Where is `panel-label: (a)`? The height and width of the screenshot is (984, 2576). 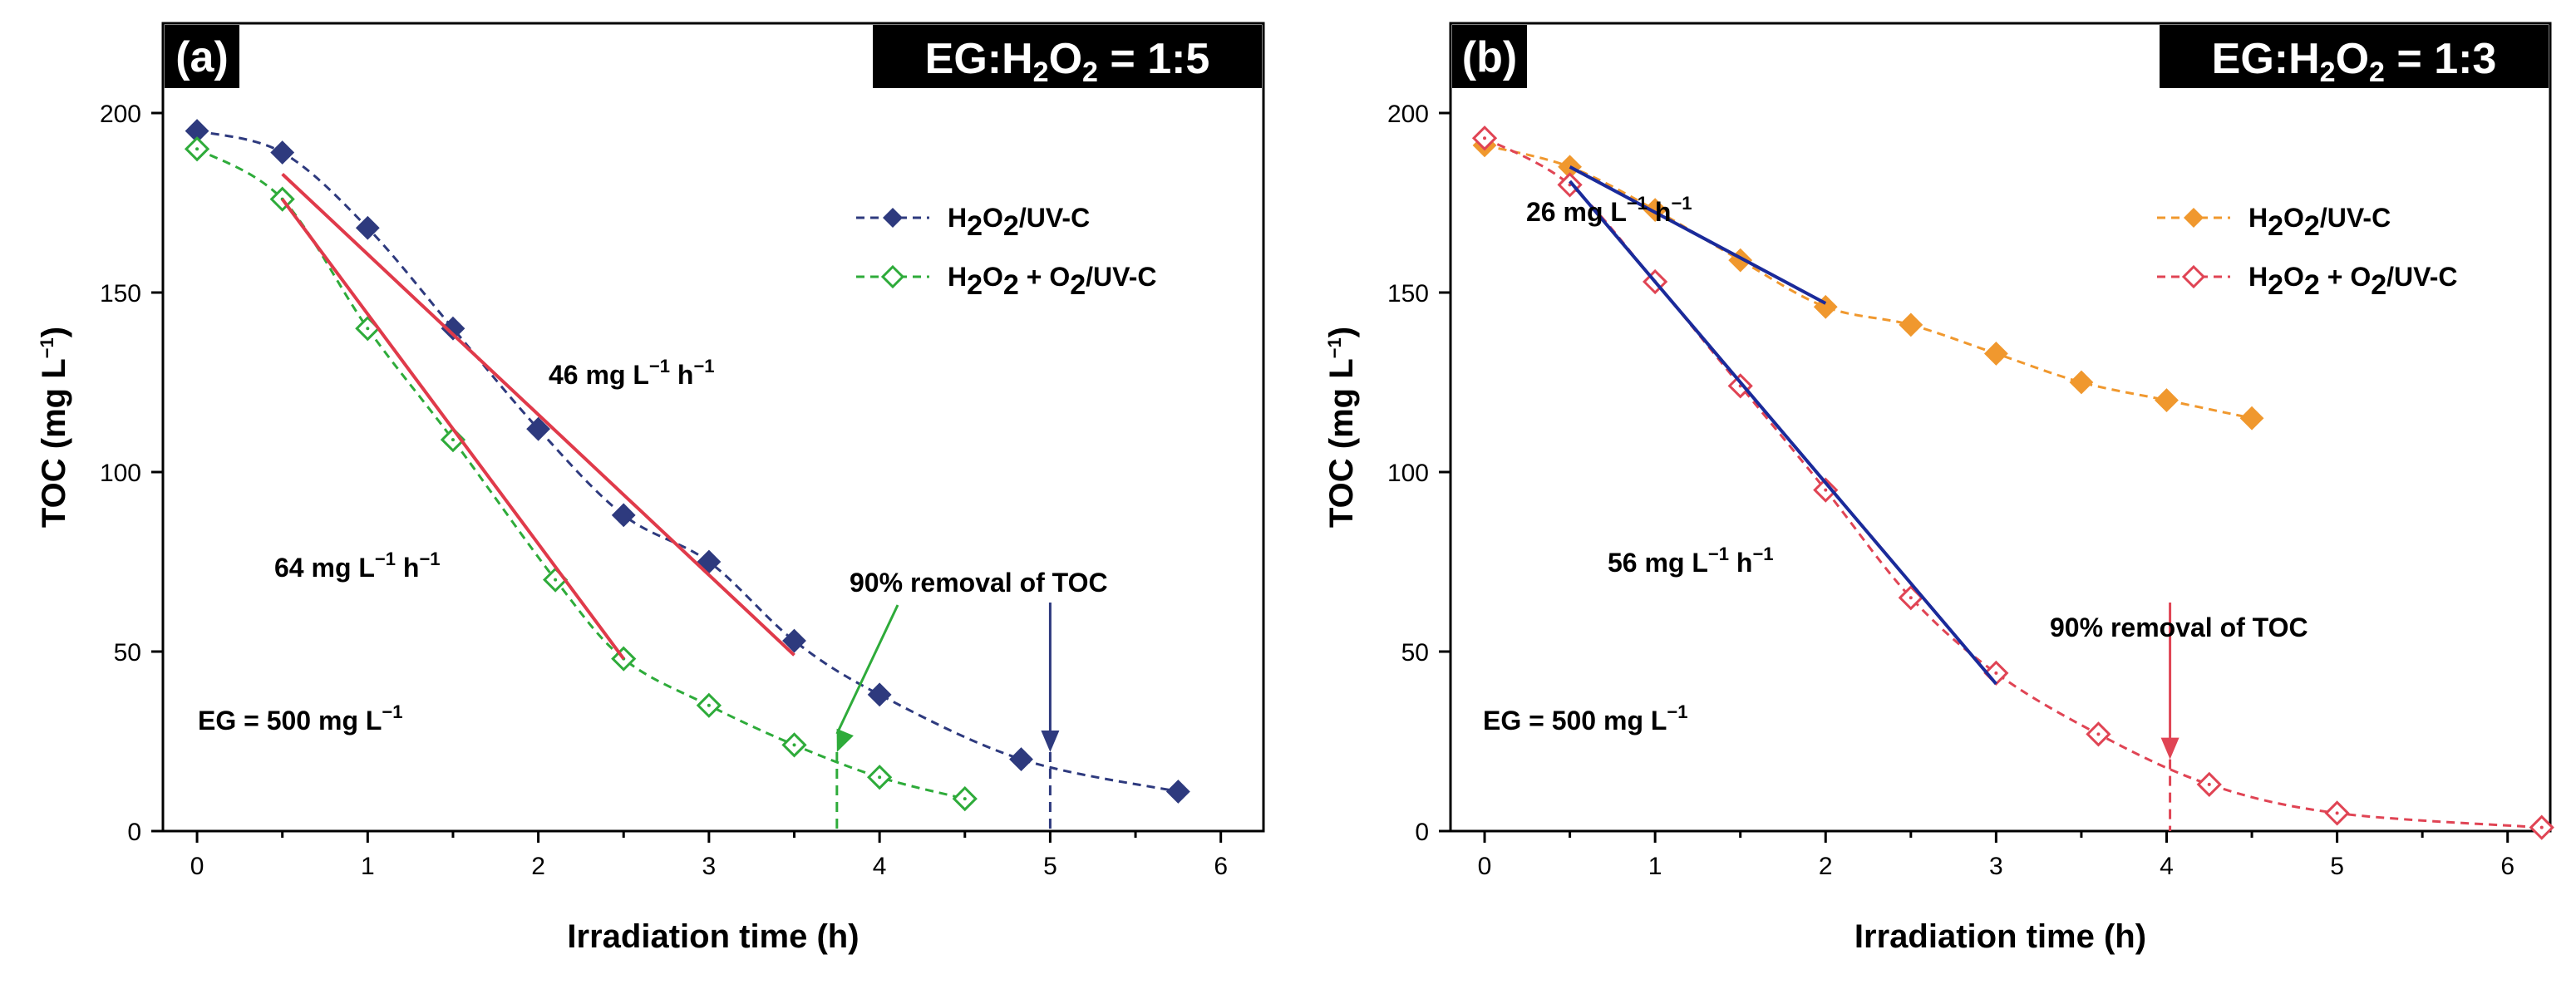
panel-label: (a) is located at coordinates (202, 57).